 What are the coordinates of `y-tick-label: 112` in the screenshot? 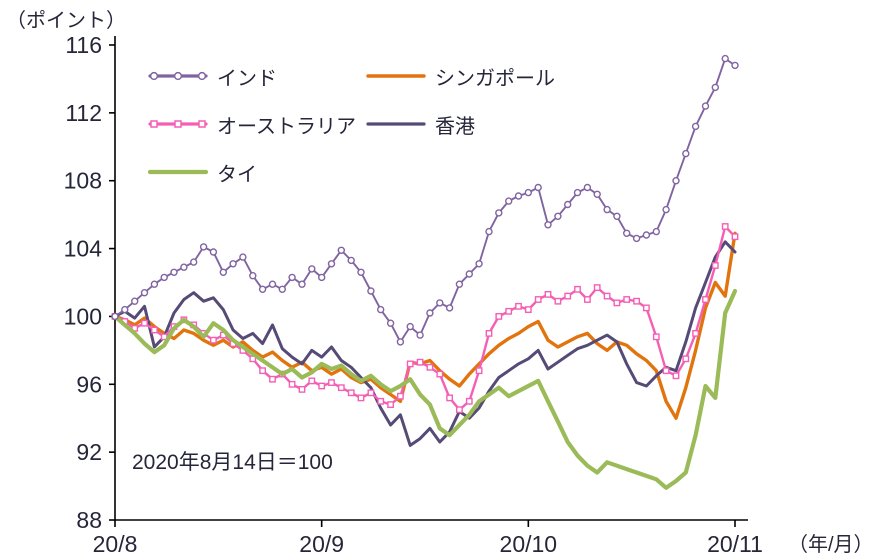 It's located at (83, 113).